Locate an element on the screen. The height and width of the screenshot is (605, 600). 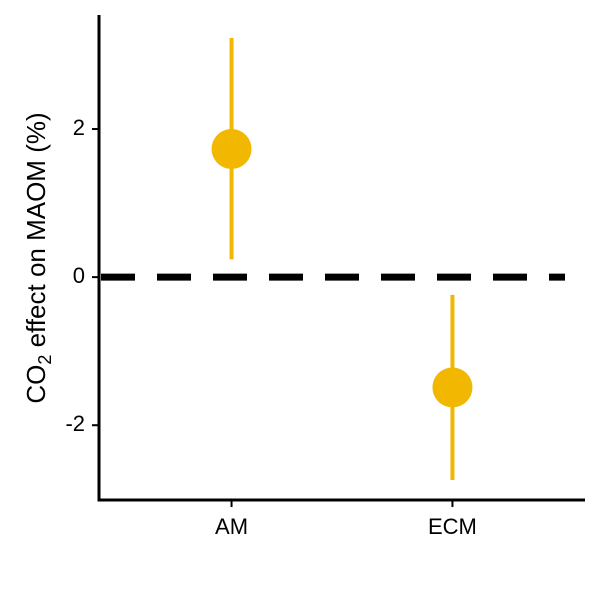
y-label-rest: effect on MAOM (%) is located at coordinates (36, 233).